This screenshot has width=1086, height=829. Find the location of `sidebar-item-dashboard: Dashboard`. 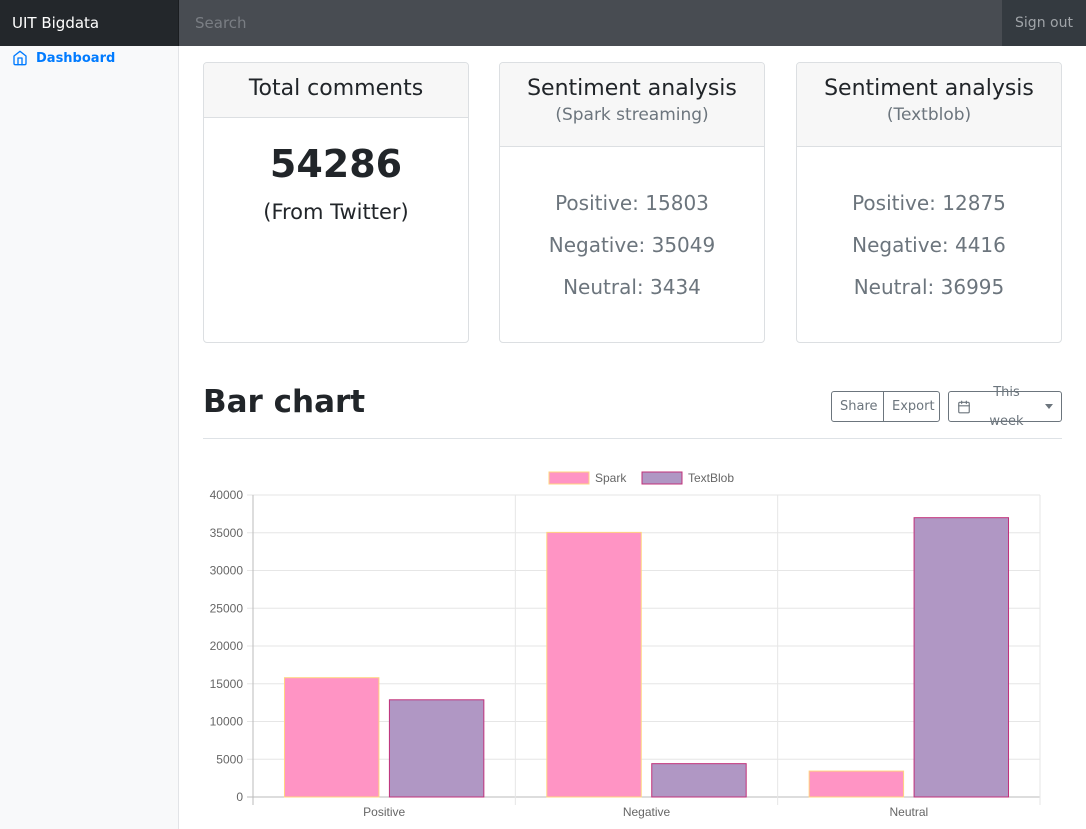

sidebar-item-dashboard: Dashboard is located at coordinates (63, 58).